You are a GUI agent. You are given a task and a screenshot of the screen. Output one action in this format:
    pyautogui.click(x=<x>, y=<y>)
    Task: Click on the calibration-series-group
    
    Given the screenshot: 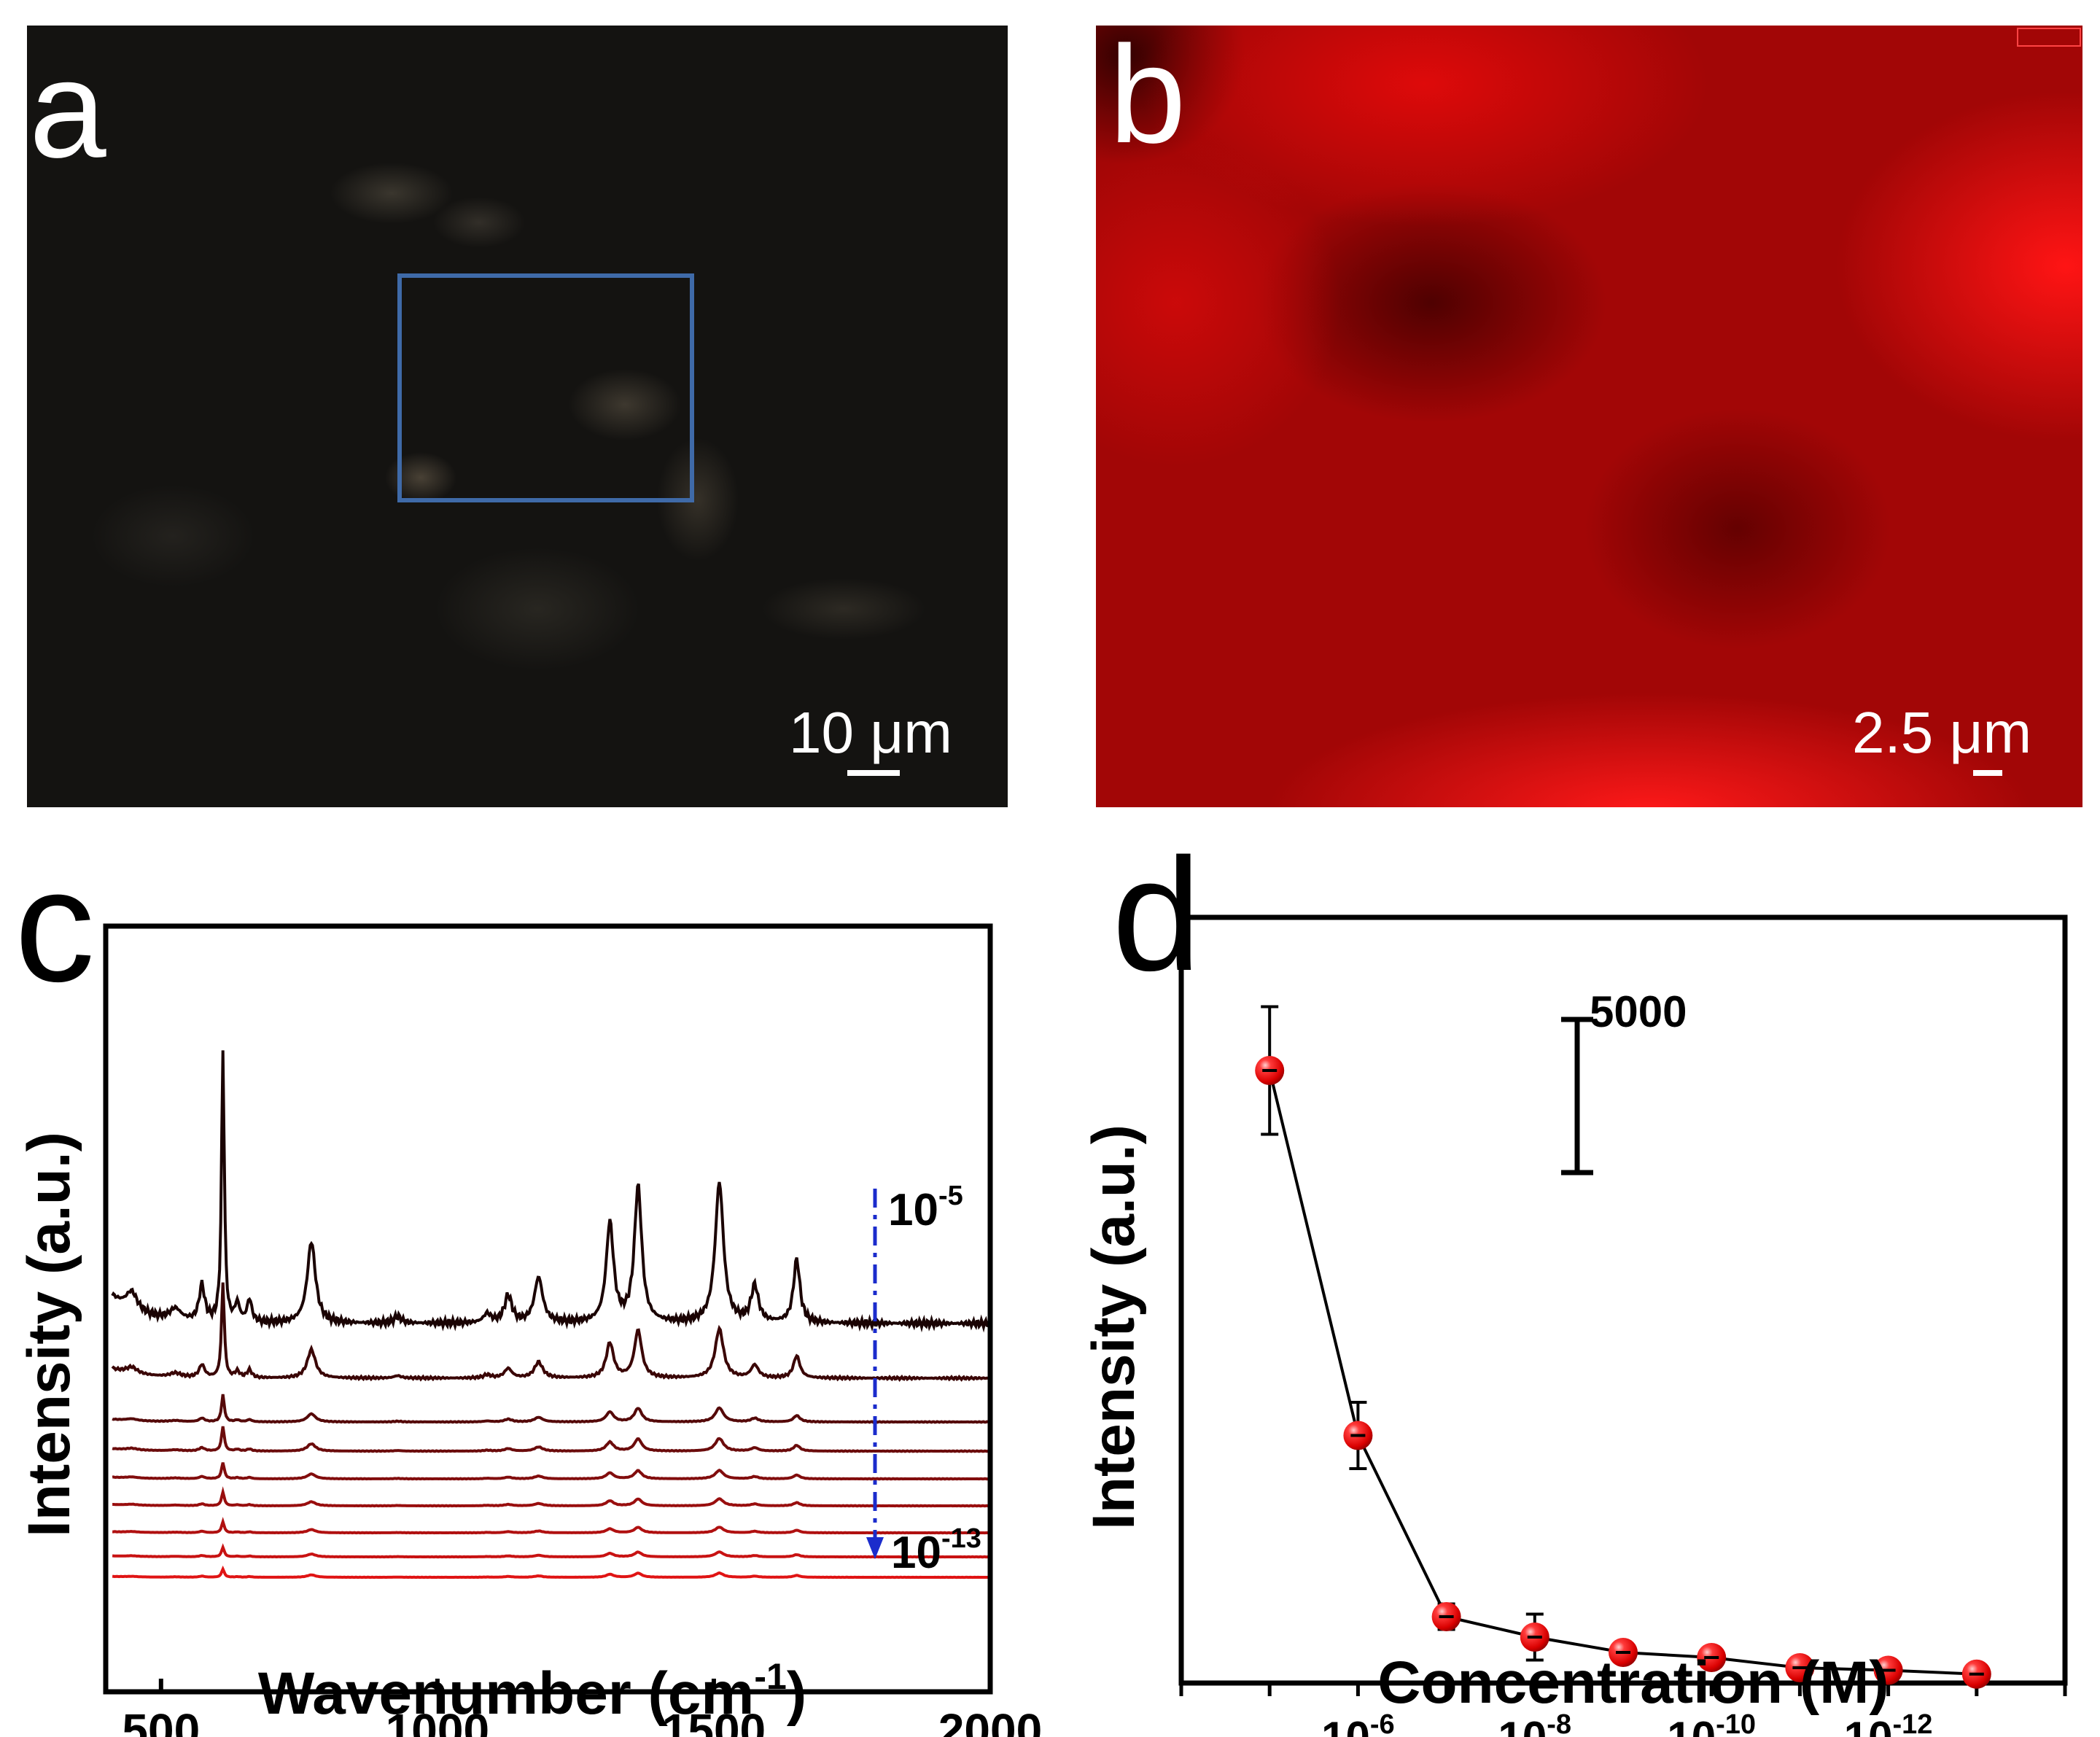 What is the action you would take?
    pyautogui.click(x=1623, y=1347)
    